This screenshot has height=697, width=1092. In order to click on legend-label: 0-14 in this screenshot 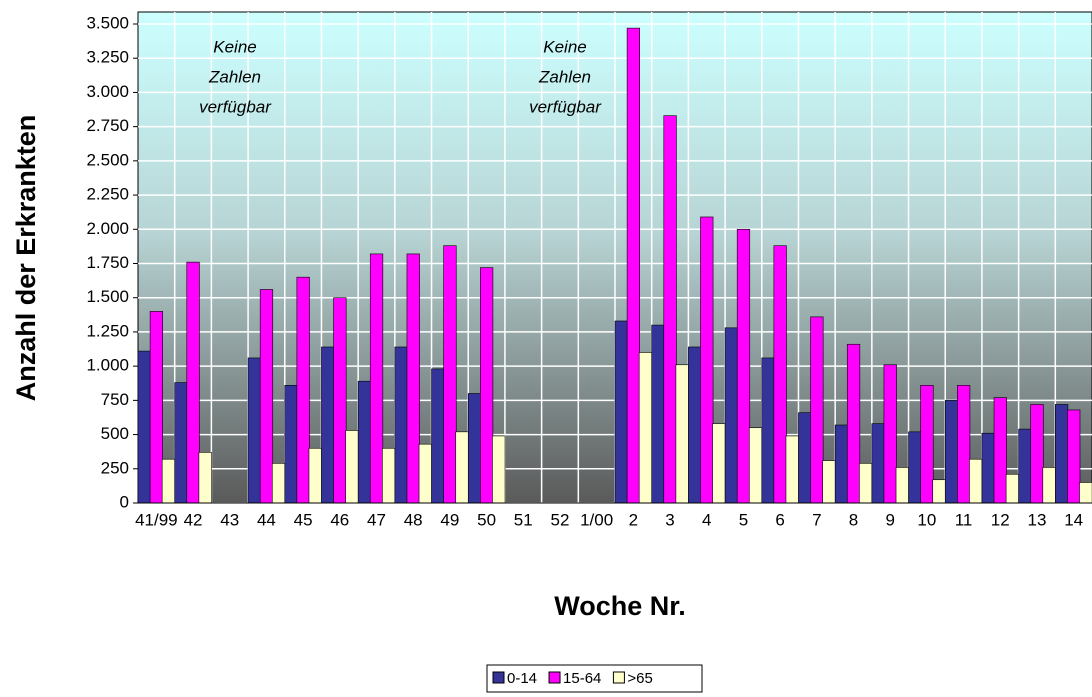, I will do `click(522, 678)`.